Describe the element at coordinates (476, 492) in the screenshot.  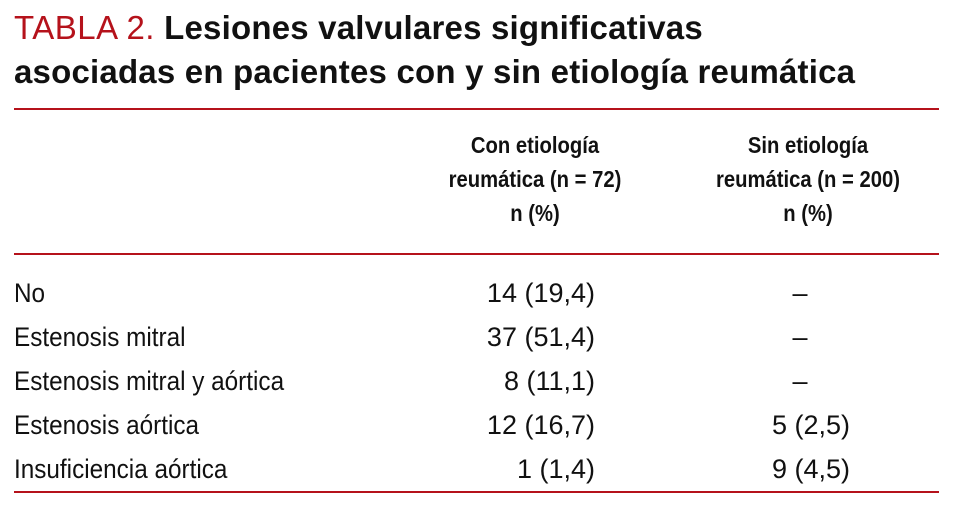
I see `bottom-divider` at that location.